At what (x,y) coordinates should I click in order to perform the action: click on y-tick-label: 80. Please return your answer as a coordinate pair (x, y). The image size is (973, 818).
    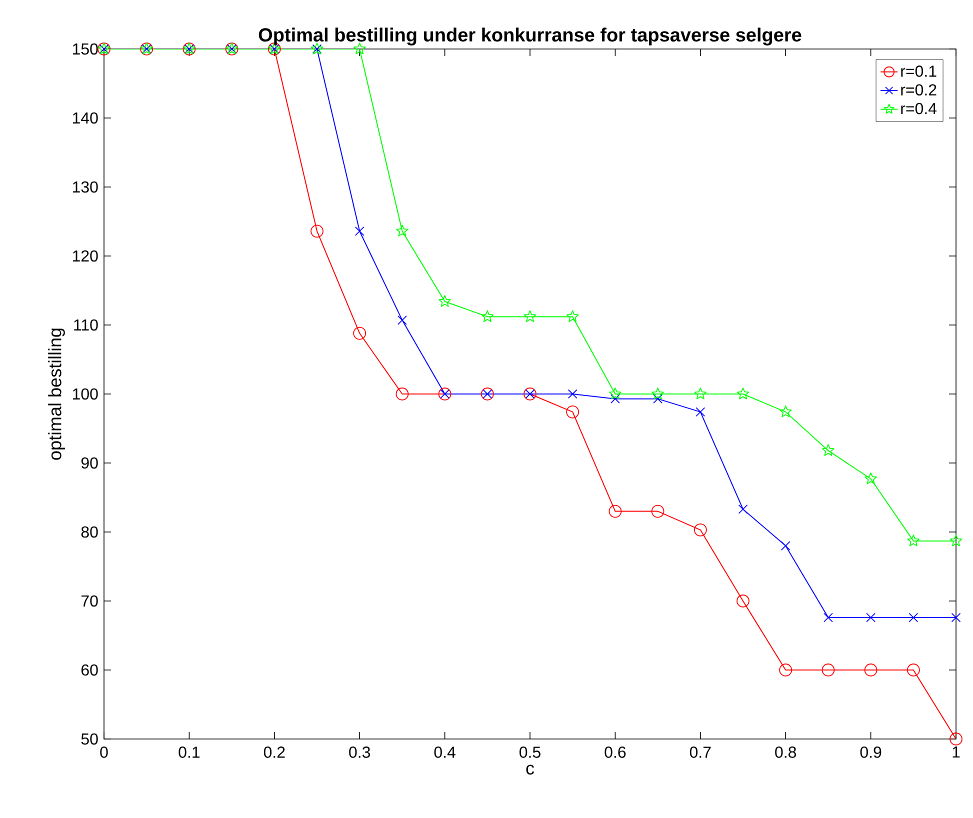
    Looking at the image, I should click on (89, 532).